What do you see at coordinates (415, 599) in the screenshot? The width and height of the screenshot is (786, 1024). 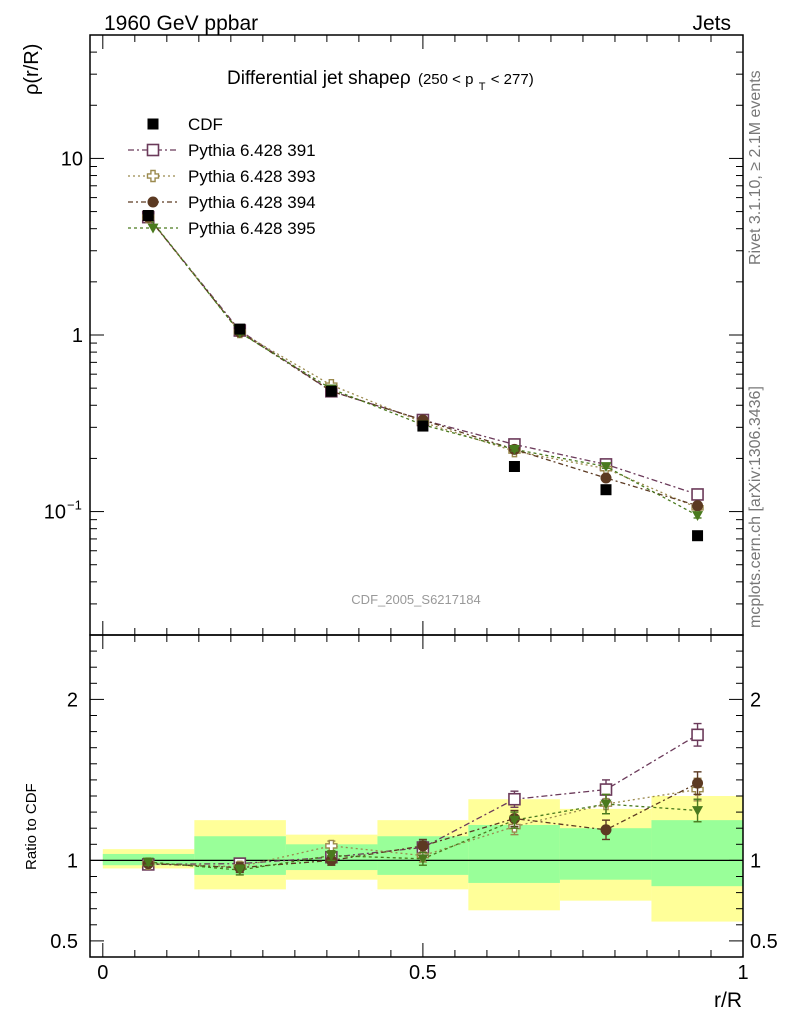 I see `watermark: CDF_2005_S6217184` at bounding box center [415, 599].